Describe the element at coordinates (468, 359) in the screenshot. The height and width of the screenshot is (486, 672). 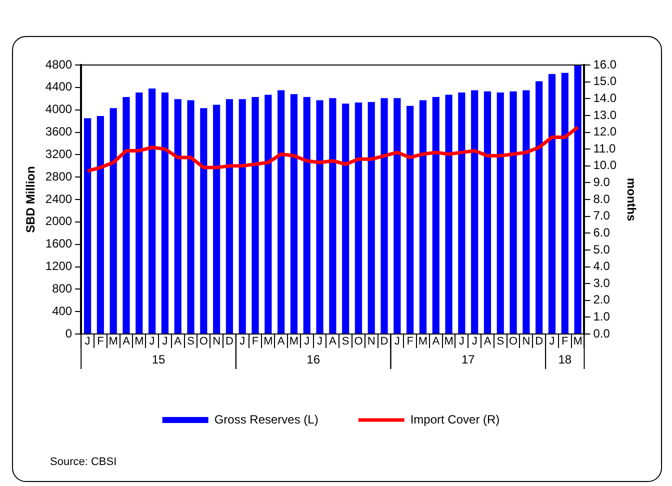
I see `text: 17` at that location.